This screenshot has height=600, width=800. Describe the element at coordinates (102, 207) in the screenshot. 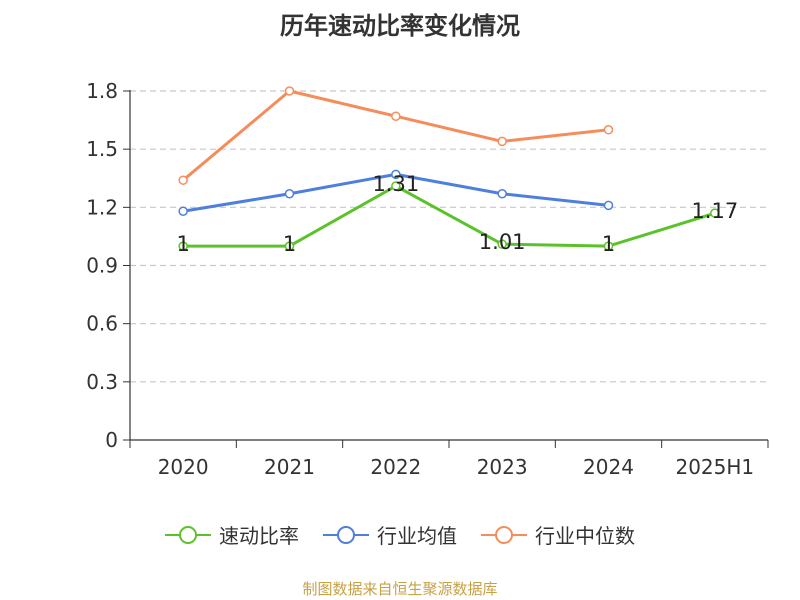

I see `y-tick-label: 1.2` at that location.